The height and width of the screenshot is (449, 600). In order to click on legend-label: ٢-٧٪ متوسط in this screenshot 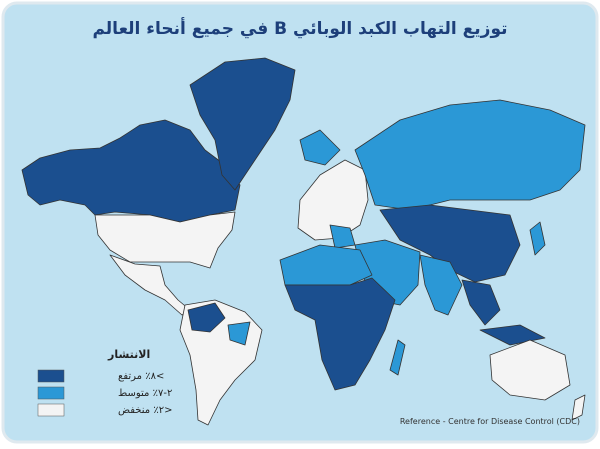, I will do `click(145, 393)`.